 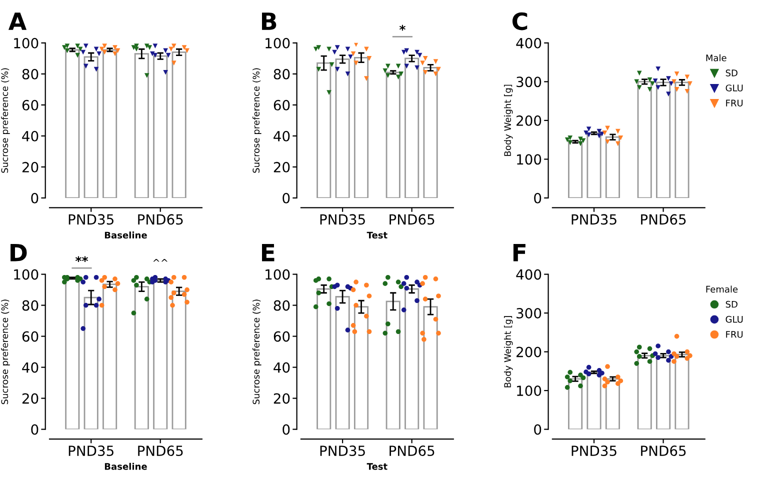 I want to click on chart-title: B, so click(x=269, y=21).